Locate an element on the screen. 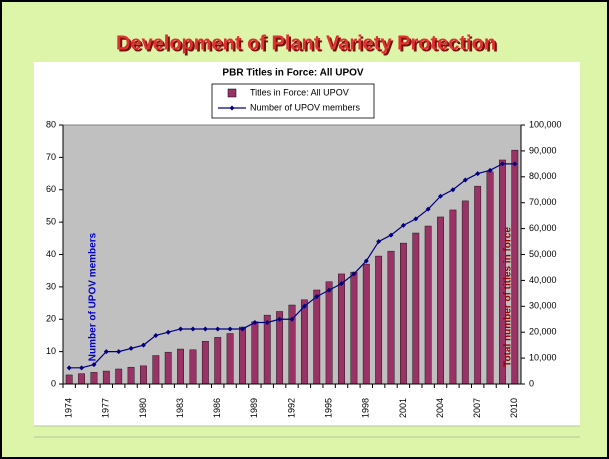  x-tick-label: 2007 is located at coordinates (477, 408).